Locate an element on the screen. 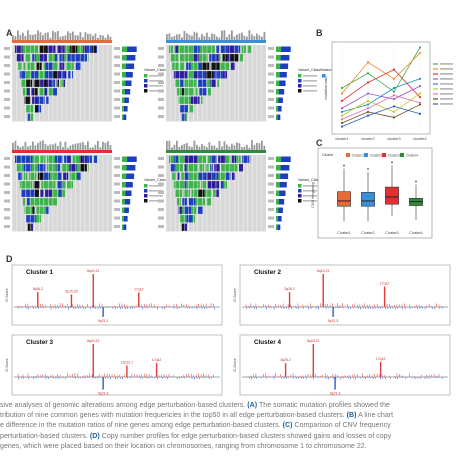 The width and height of the screenshot is (474, 474). legend-label: Cluster3 is located at coordinates (394, 156).